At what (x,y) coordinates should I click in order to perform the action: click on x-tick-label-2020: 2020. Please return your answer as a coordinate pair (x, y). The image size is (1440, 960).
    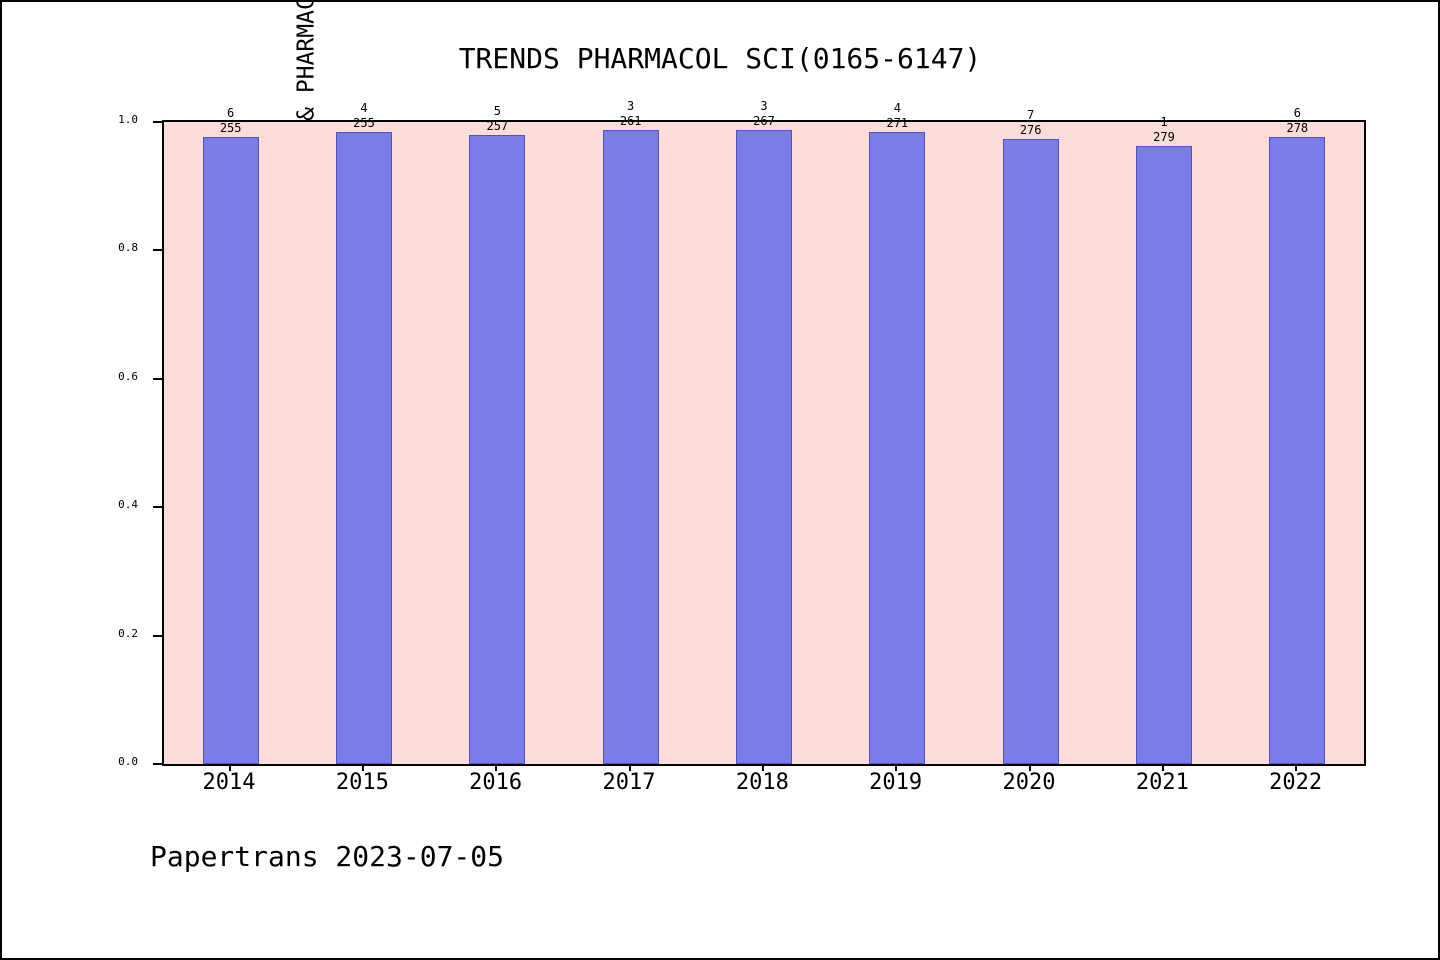
    Looking at the image, I should click on (1029, 782).